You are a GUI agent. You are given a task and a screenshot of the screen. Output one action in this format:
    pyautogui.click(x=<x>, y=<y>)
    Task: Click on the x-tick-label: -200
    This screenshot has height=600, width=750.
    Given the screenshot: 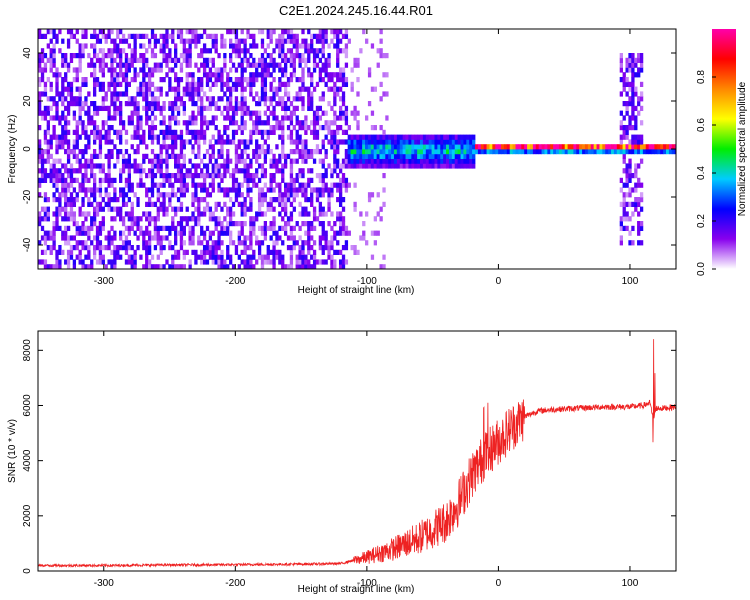 What is the action you would take?
    pyautogui.click(x=235, y=281)
    